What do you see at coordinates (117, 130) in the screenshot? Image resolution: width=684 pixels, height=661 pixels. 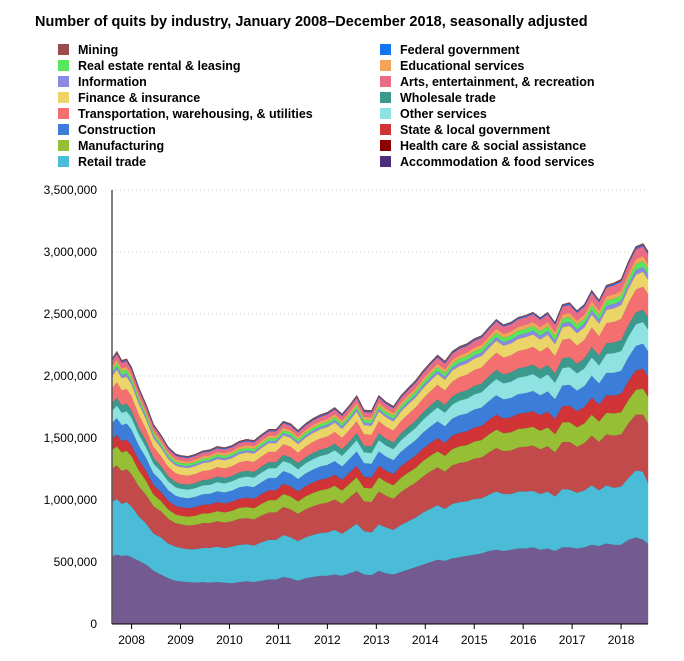 I see `legend-label-construction: Construction` at bounding box center [117, 130].